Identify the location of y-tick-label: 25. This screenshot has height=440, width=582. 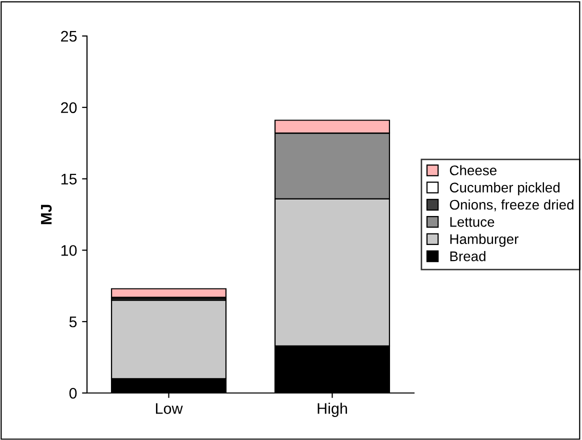
(69, 36).